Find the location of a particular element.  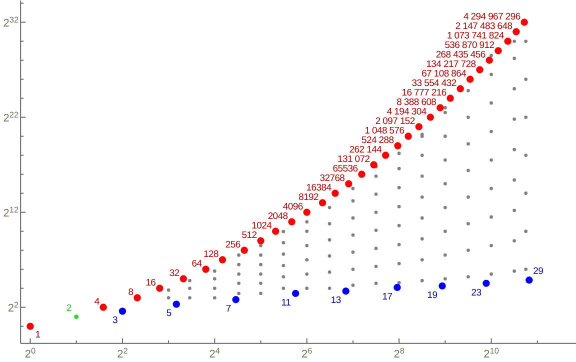

data-label: 8192 is located at coordinates (308, 197).